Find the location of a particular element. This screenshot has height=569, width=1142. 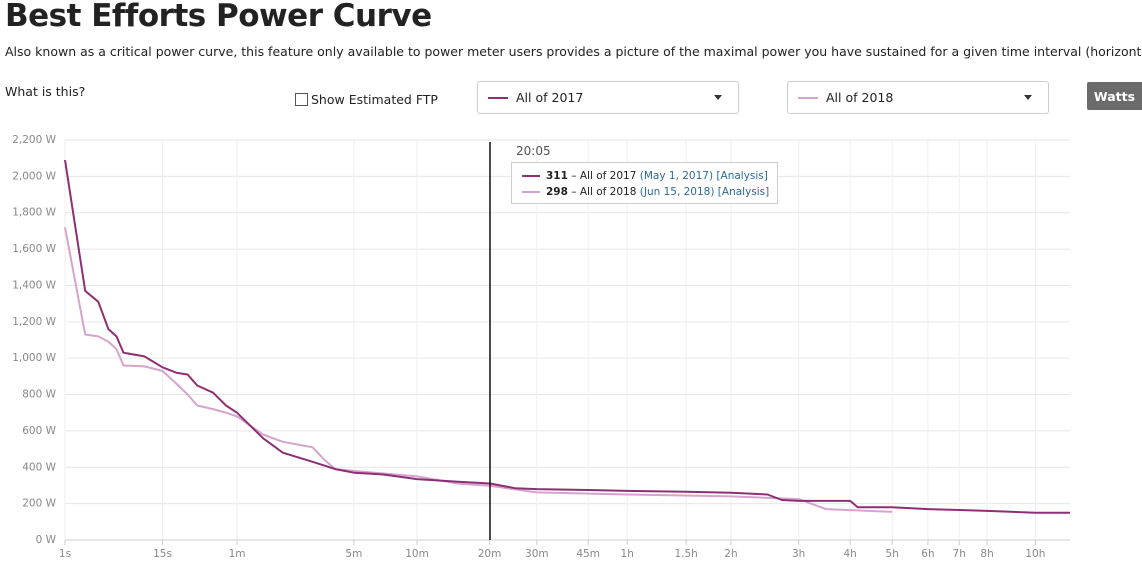

x-tick-label: 5m is located at coordinates (353, 554).